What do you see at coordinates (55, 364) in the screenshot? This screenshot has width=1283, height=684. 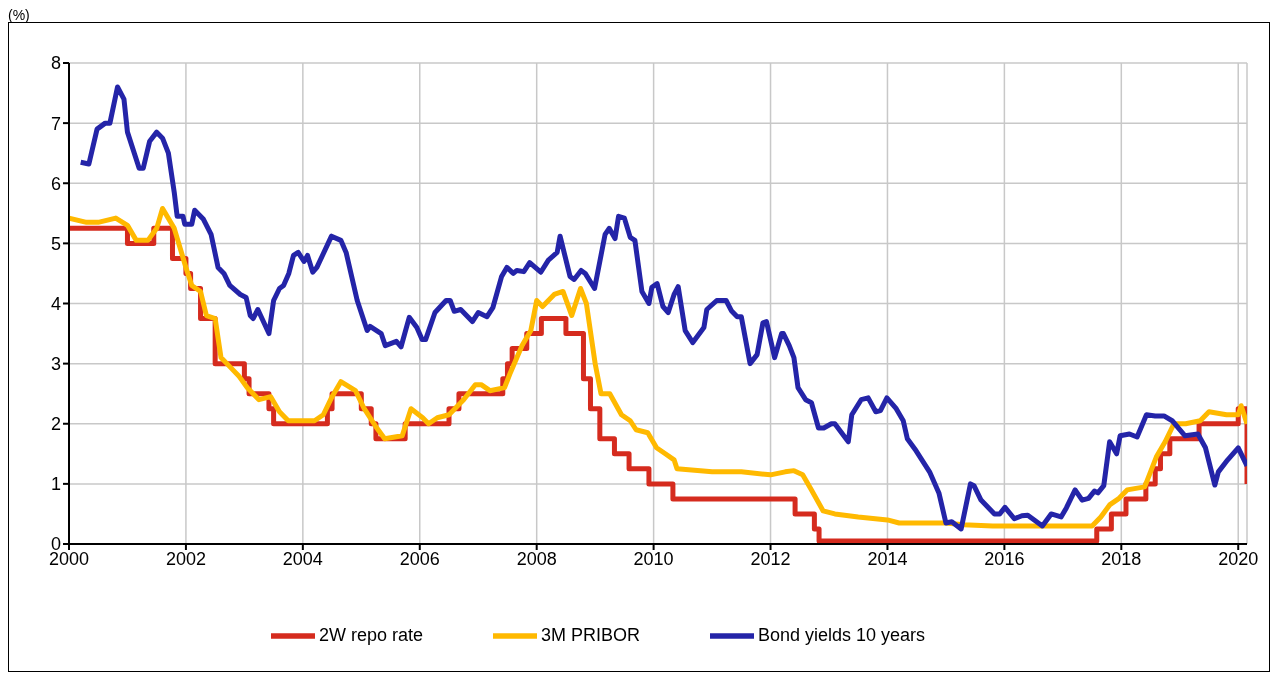 I see `y-tick-label: 3` at bounding box center [55, 364].